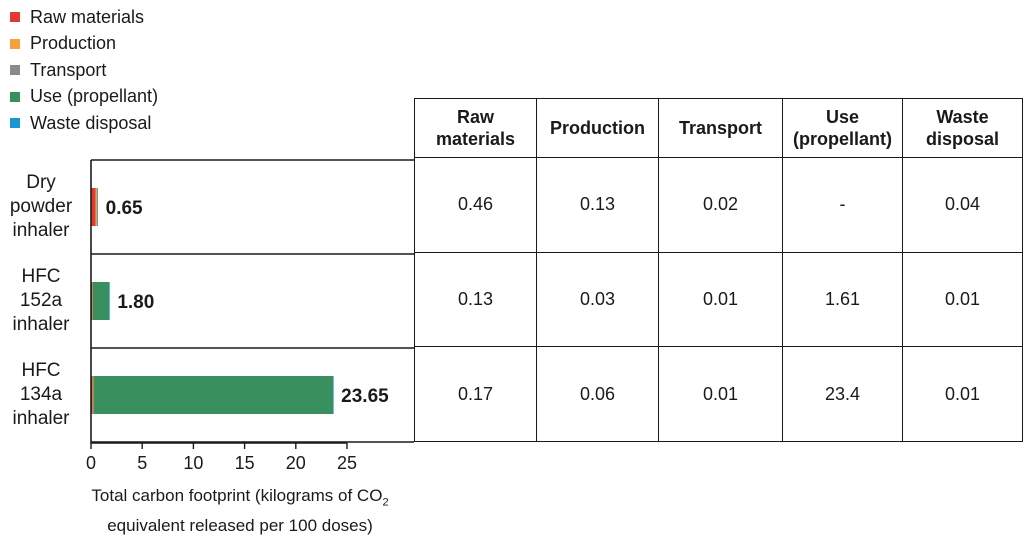 This screenshot has height=543, width=1024. I want to click on column-header-line: disposal, so click(962, 139).